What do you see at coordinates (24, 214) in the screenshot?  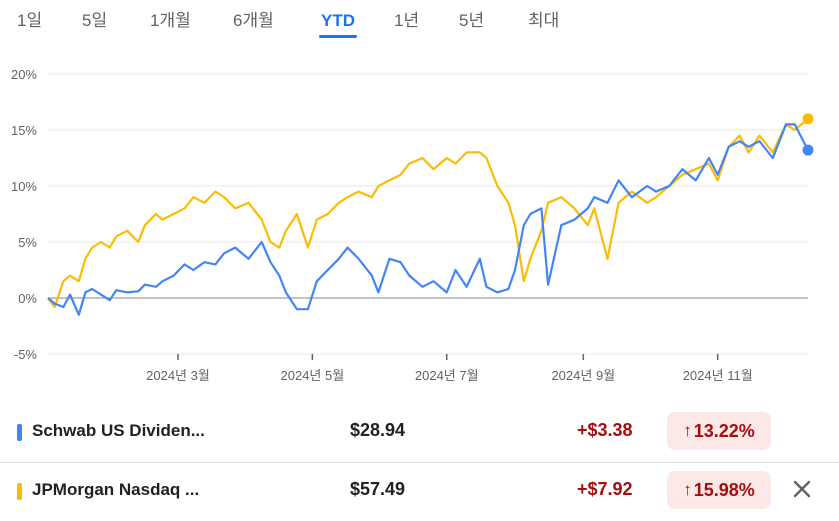 I see `y-axis: 20% 15% 10% 5% 0% -5%` at bounding box center [24, 214].